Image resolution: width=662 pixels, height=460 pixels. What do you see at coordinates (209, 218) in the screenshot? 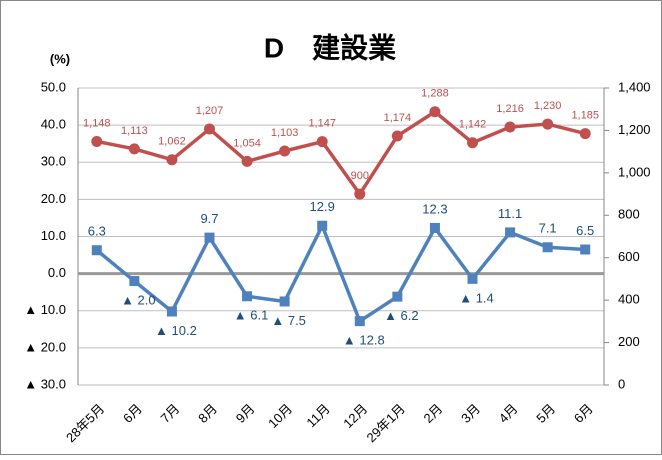
I see `data-label: 9.7` at bounding box center [209, 218].